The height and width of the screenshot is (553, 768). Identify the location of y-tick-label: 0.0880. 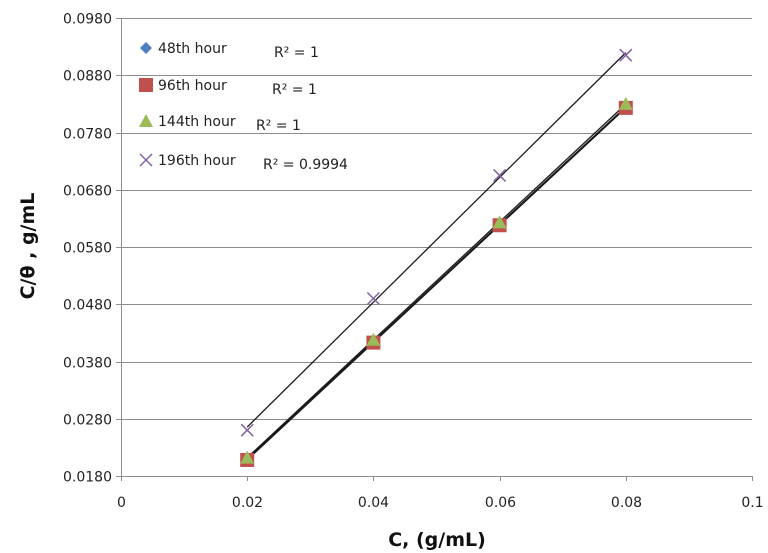
(87, 77).